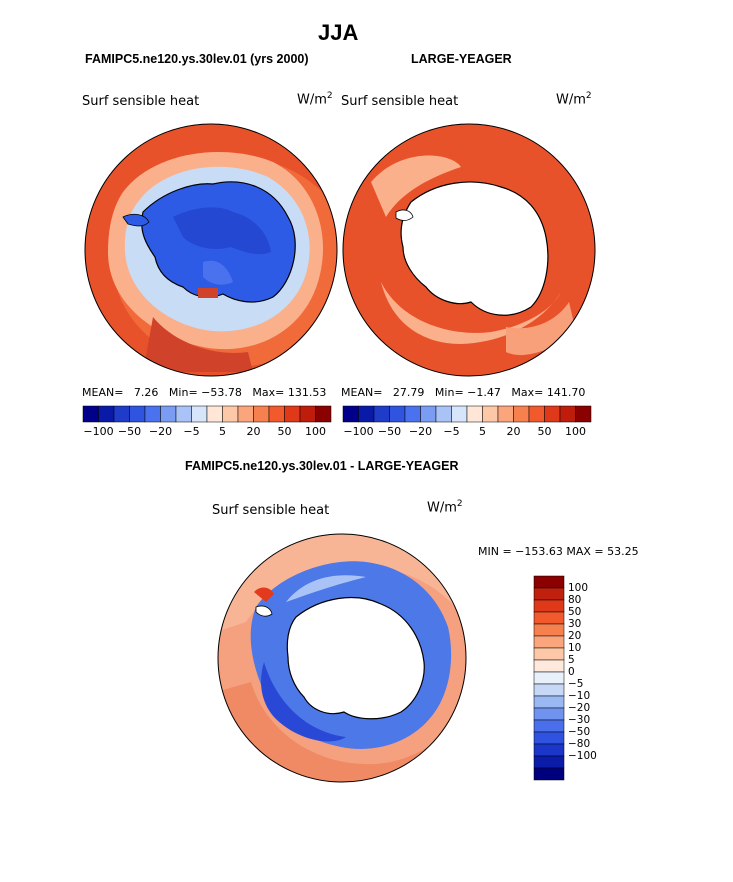  Describe the element at coordinates (575, 624) in the screenshot. I see `colorbar-tick-label: 30` at that location.